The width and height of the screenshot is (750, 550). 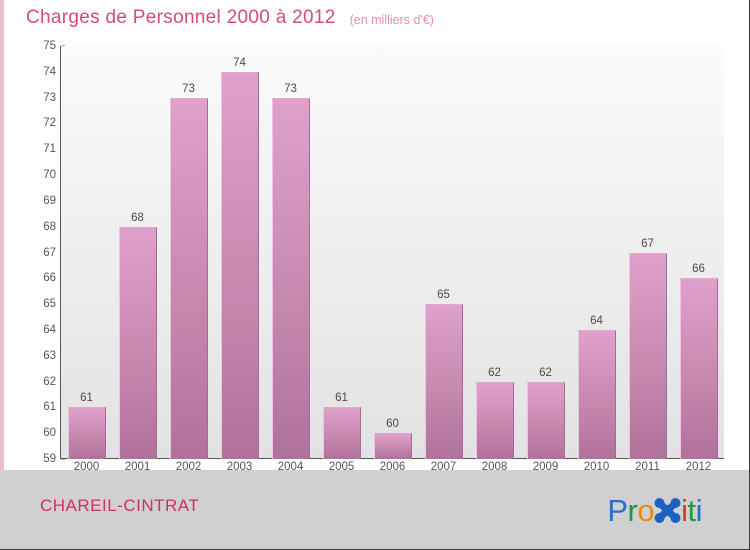 I want to click on y-axis-tick-label: 69, so click(x=49, y=200).